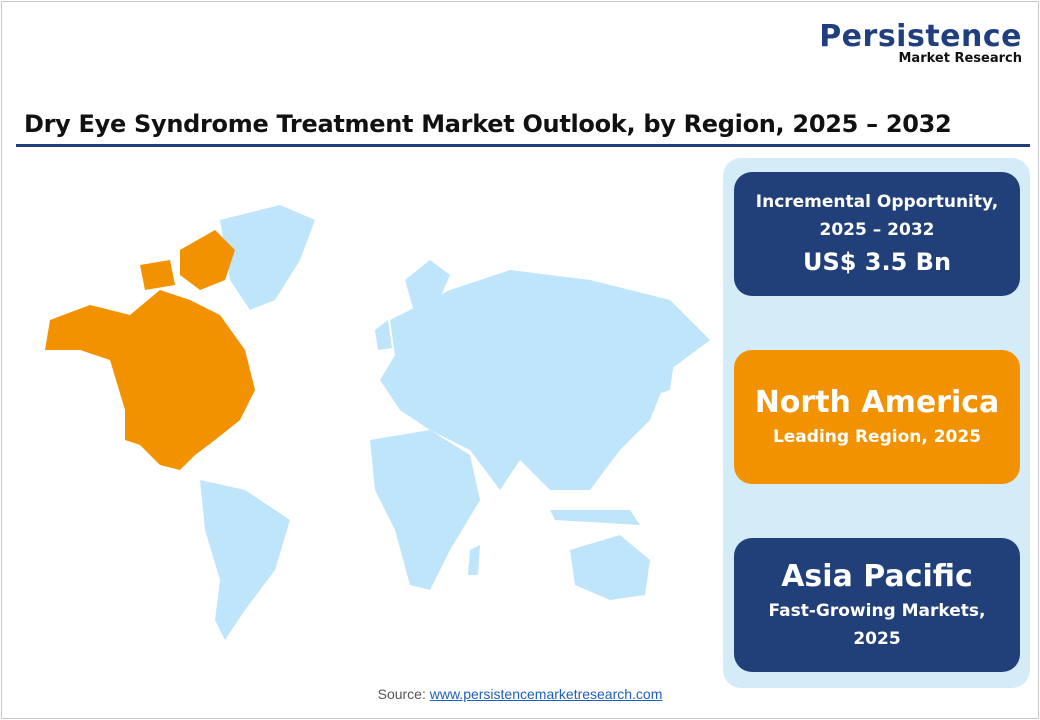 Image resolution: width=1040 pixels, height=720 pixels. Describe the element at coordinates (546, 694) in the screenshot. I see `source-link: www.persistencemarketresearch.com` at that location.